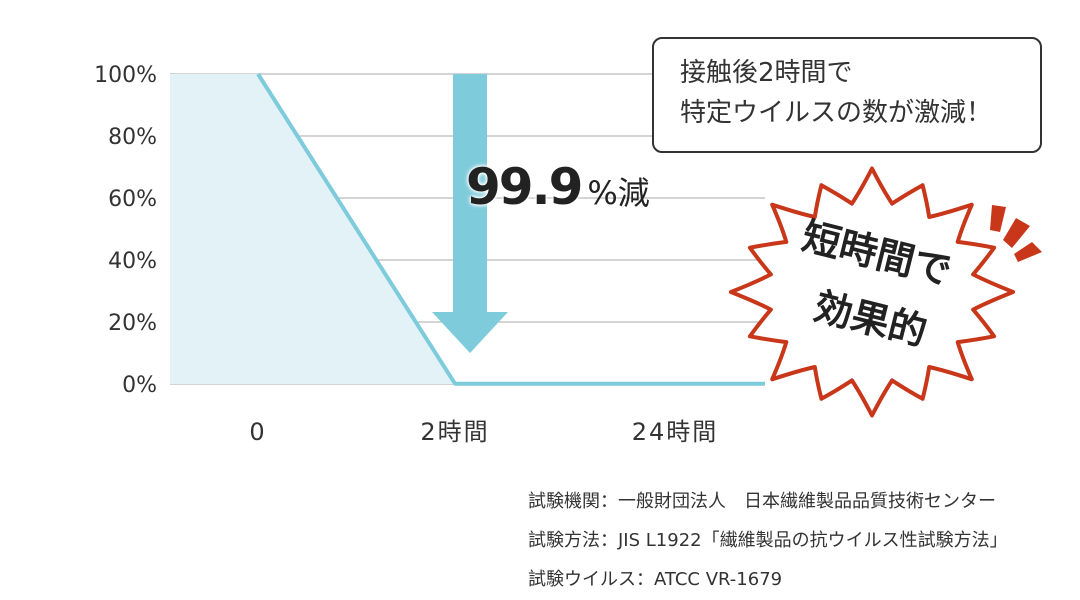  I want to click on callout-line-2: 特定ウイルスの数が激減！, so click(836, 113).